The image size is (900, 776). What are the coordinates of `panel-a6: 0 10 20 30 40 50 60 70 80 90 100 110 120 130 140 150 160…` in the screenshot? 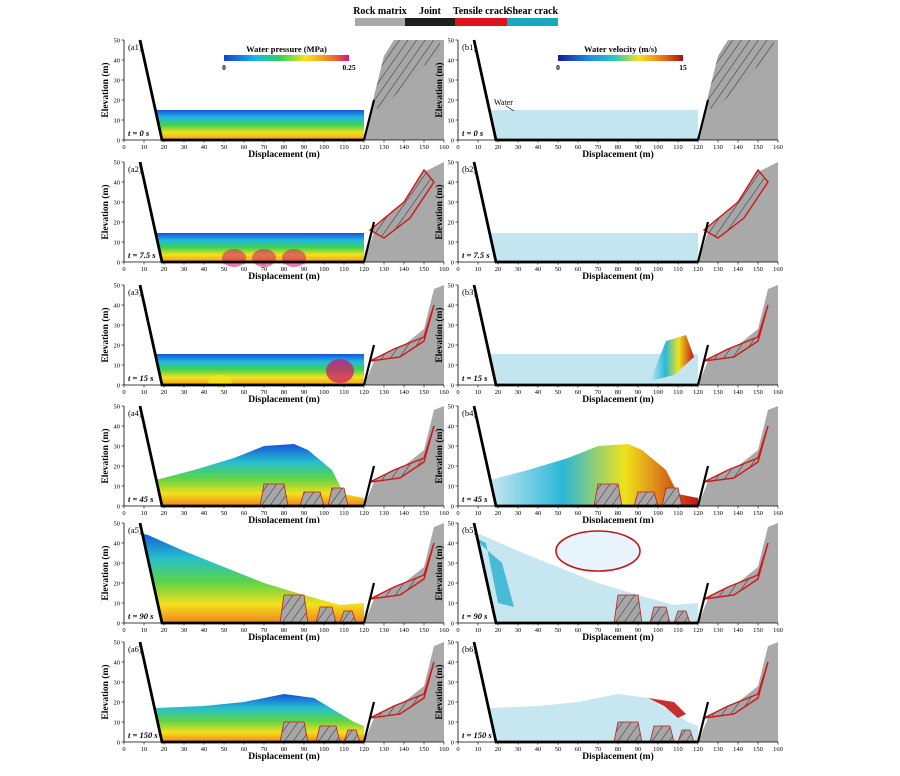 It's located at (274, 700).